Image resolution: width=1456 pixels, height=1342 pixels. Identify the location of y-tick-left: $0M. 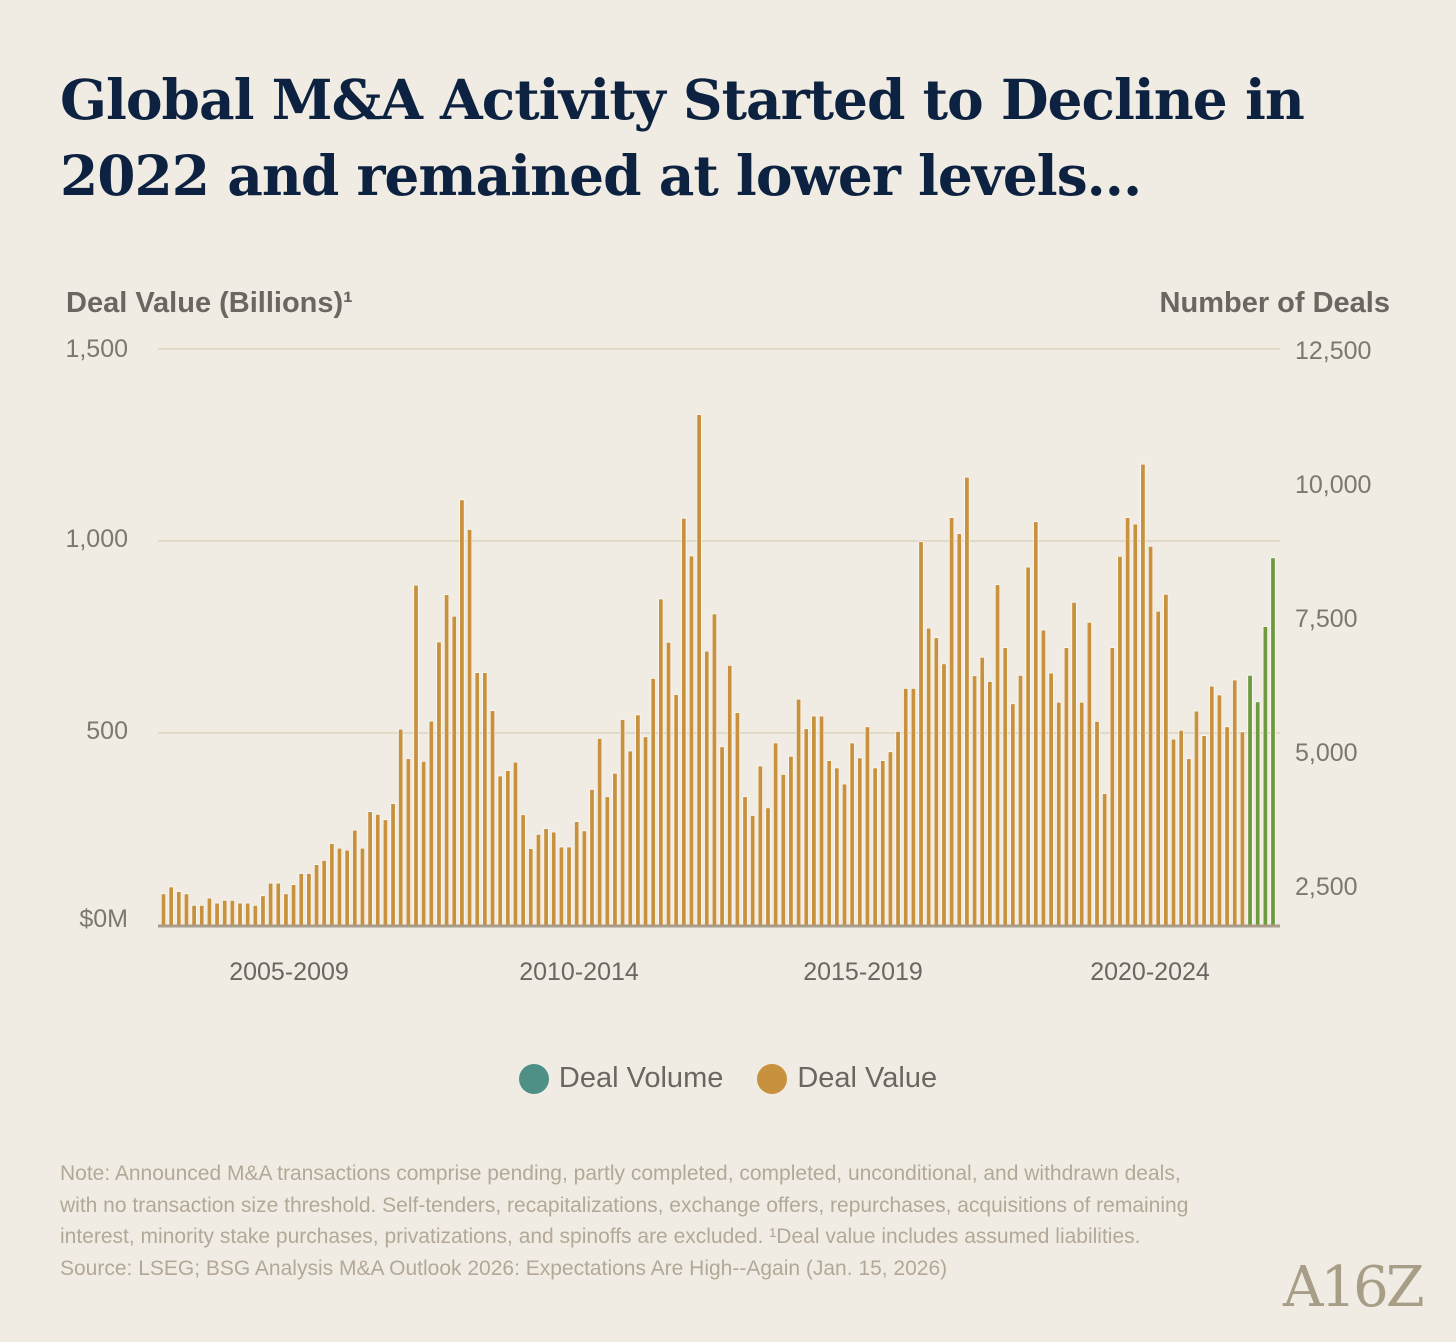
(103, 919).